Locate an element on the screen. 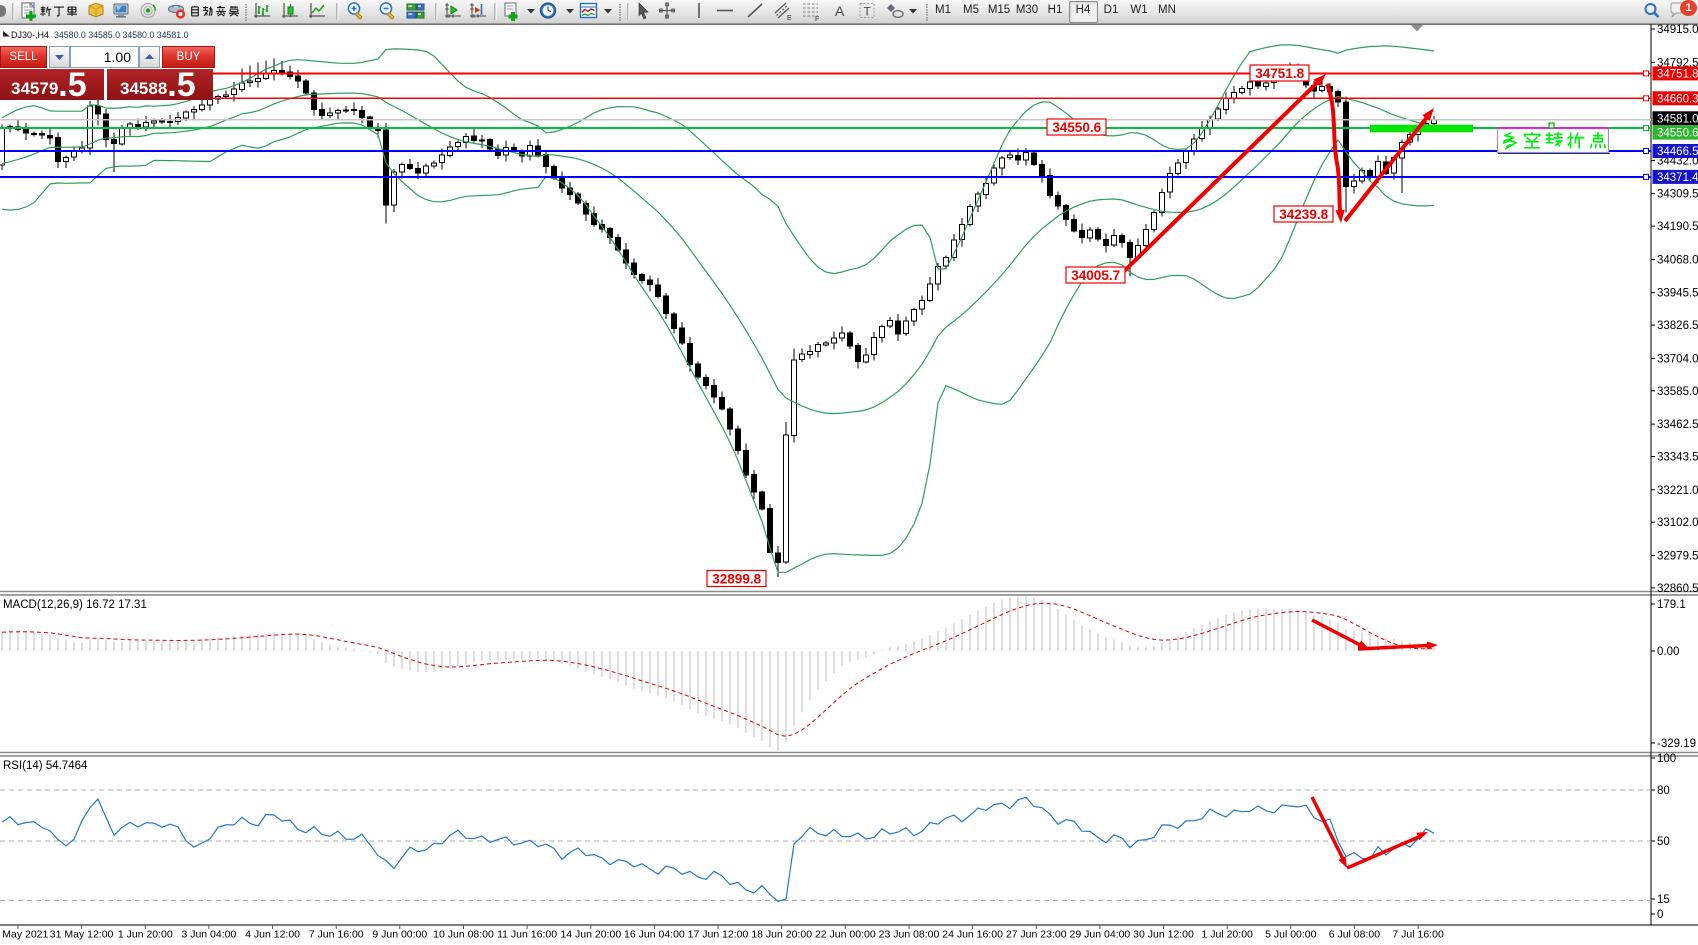 This screenshot has height=945, width=1698. svg-text: 7 Jul 16:00 is located at coordinates (1418, 935).